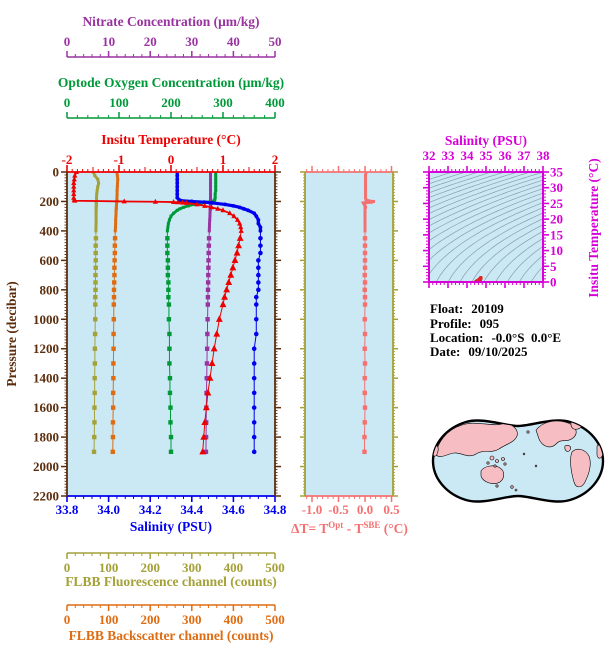 The height and width of the screenshot is (663, 609). What do you see at coordinates (525, 155) in the screenshot?
I see `tick-label: 37` at bounding box center [525, 155].